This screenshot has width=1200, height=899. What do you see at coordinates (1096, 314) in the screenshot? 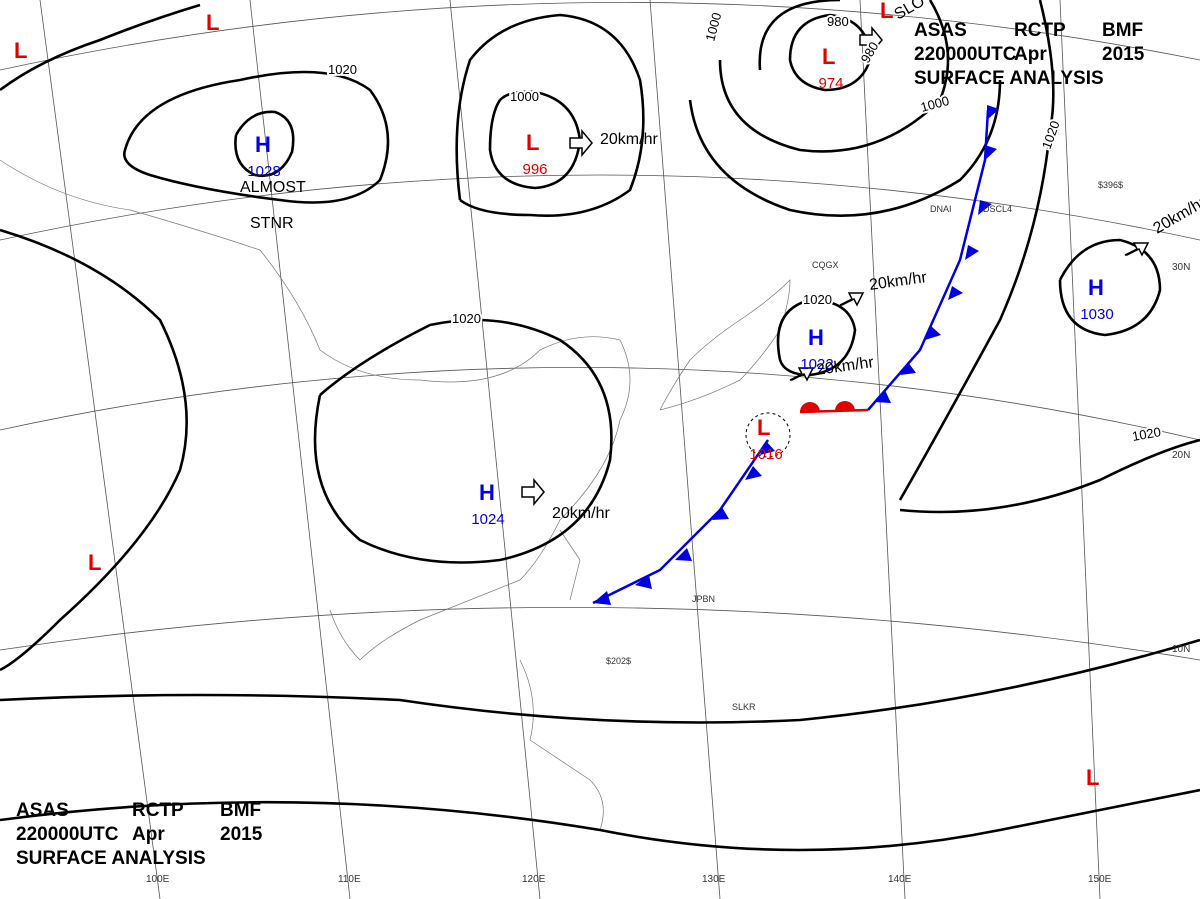
I see `pressure-value: 1030` at bounding box center [1096, 314].